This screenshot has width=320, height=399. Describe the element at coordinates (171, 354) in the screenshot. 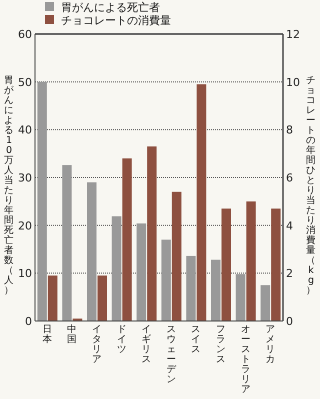

I see `x-tick-label: スウェーデン` at that location.